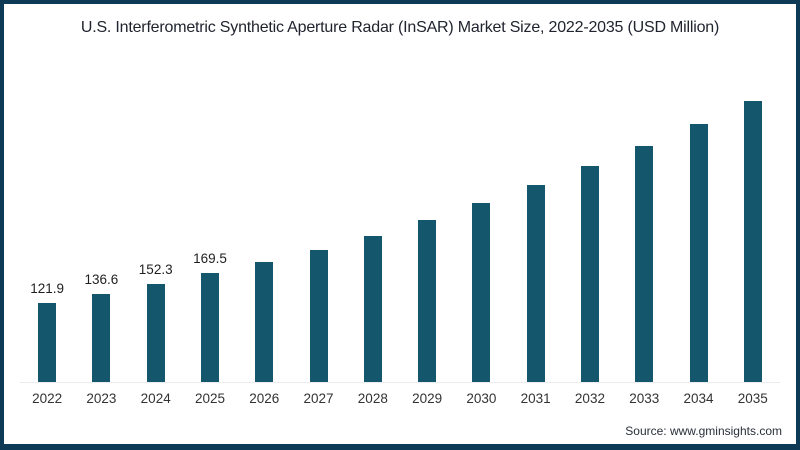 This screenshot has width=800, height=450. I want to click on source-text: Source: www.gminsights.com, so click(703, 431).